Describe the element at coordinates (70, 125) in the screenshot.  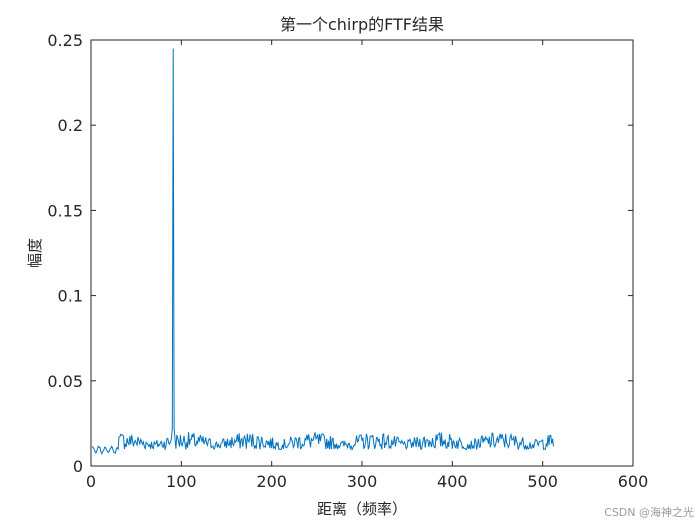
I see `y-tick-label: 0.2` at that location.